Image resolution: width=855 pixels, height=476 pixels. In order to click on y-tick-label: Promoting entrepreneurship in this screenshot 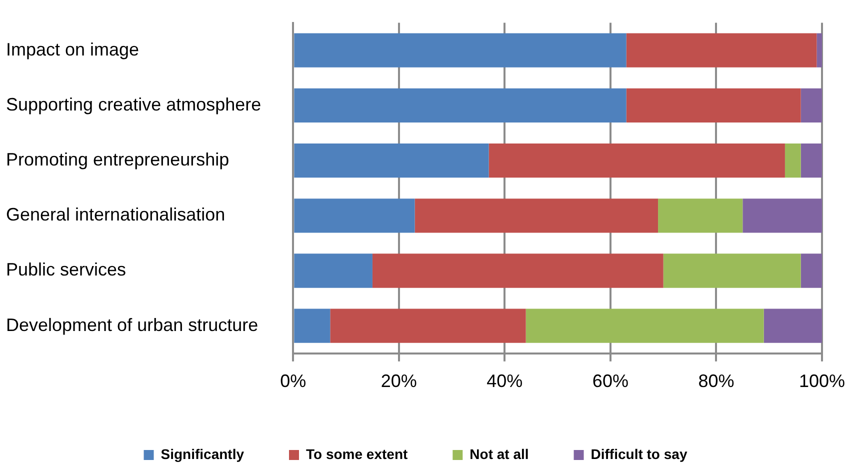, I will do `click(118, 160)`.